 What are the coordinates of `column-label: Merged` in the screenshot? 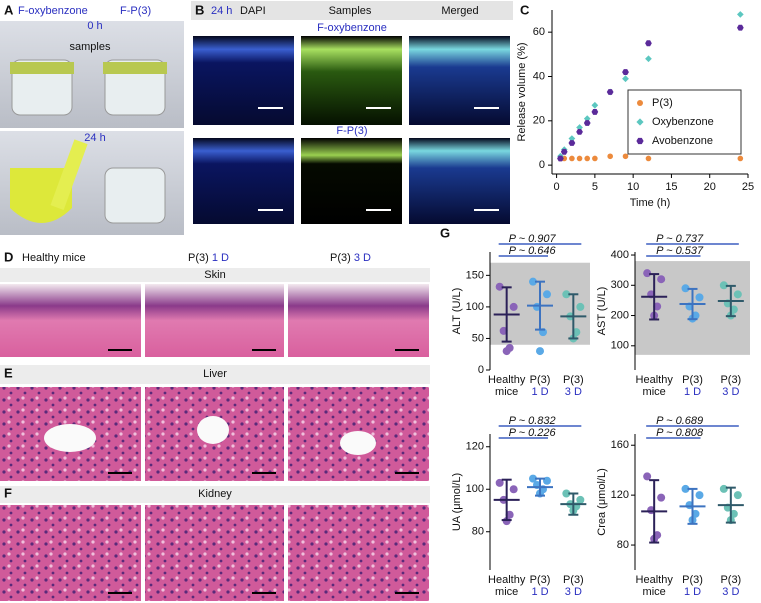 It's located at (459, 11).